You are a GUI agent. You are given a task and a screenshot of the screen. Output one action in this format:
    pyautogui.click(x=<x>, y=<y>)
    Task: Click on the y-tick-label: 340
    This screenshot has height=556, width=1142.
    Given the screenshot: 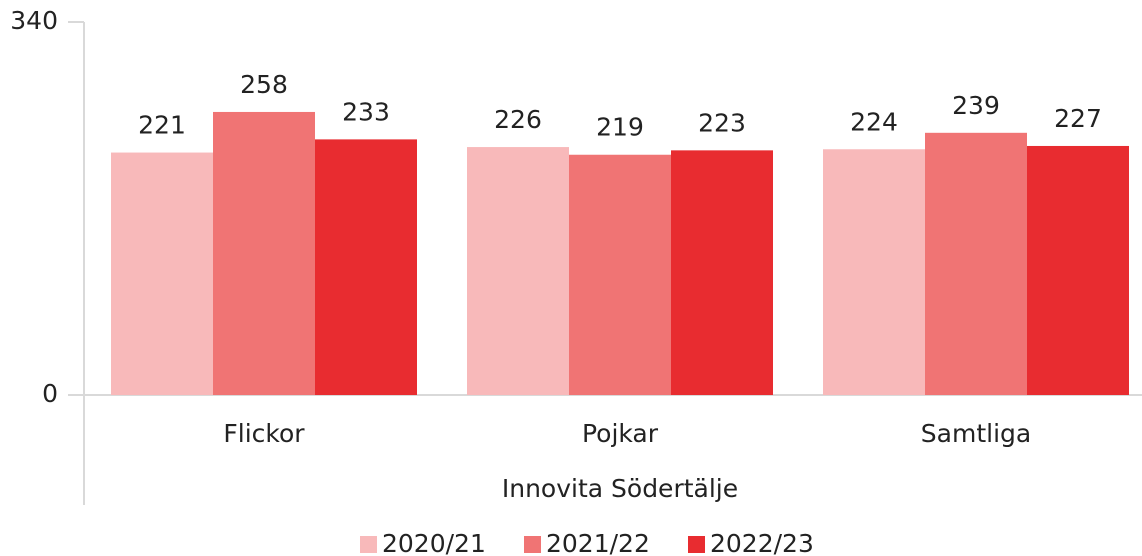 What is the action you would take?
    pyautogui.click(x=34, y=20)
    